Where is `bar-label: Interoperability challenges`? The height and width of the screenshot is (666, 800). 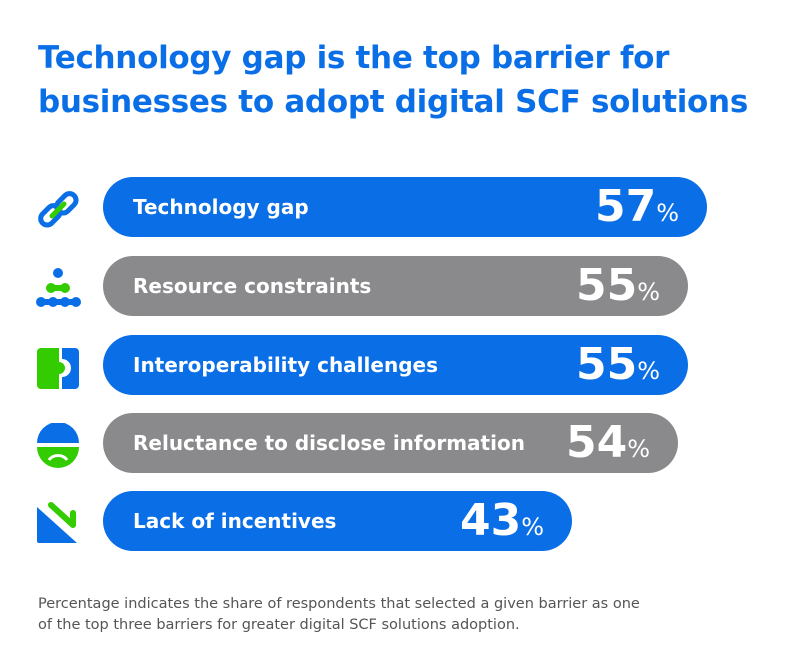 bar-label: Interoperability challenges is located at coordinates (285, 365).